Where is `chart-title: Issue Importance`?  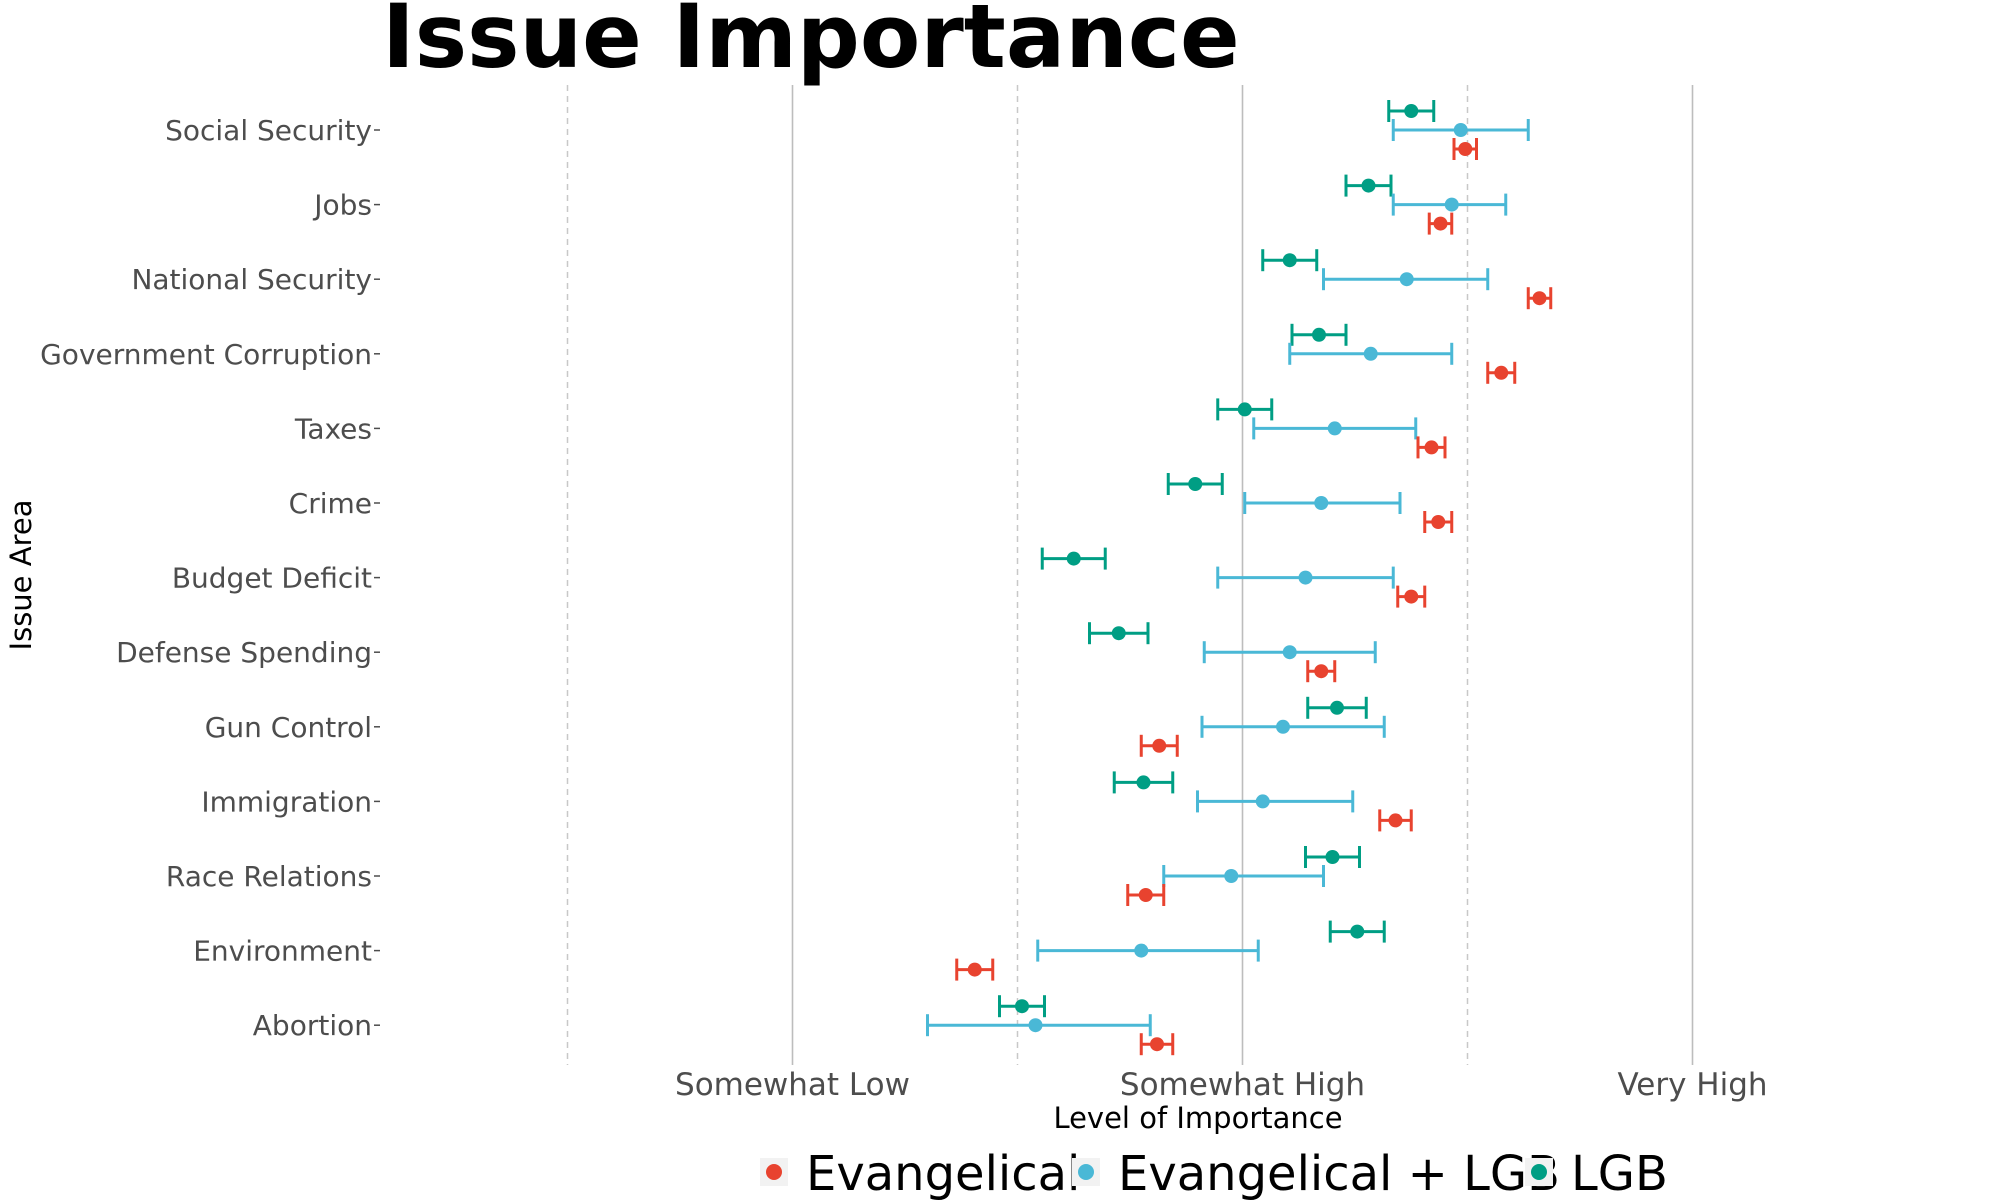
chart-title: Issue Importance is located at coordinates (811, 44).